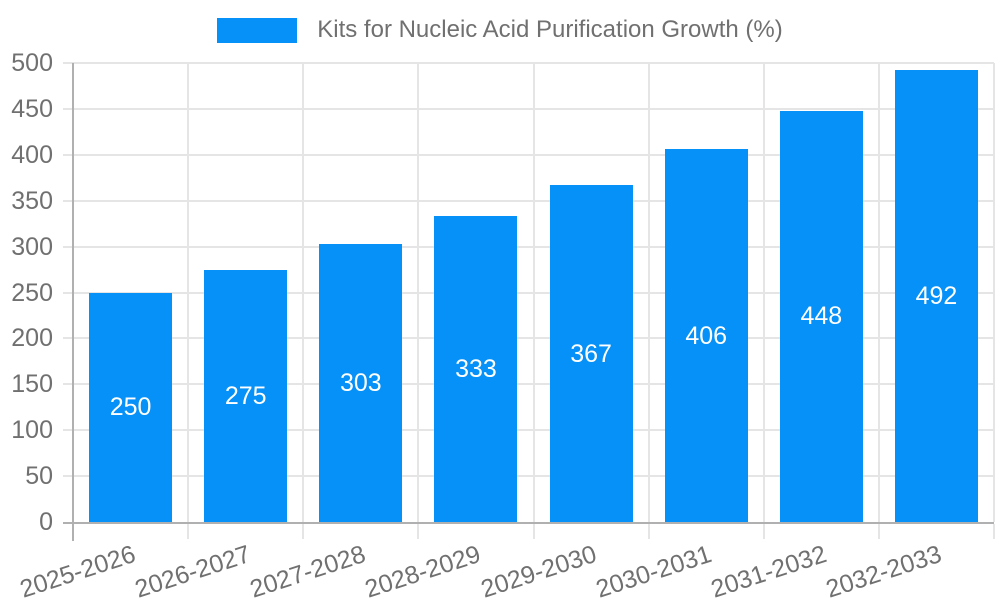 This screenshot has width=1000, height=604. What do you see at coordinates (32, 384) in the screenshot?
I see `y-tick-label: 150` at bounding box center [32, 384].